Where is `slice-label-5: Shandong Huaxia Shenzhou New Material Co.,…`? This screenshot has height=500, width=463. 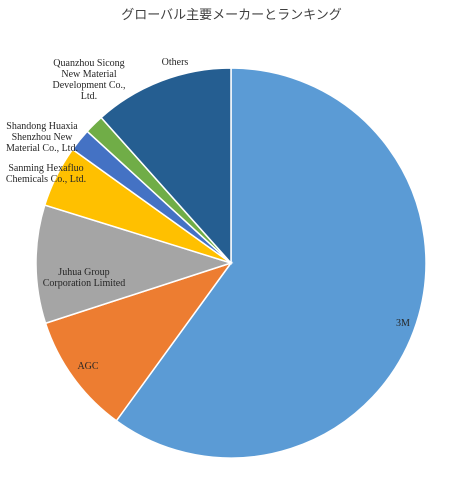 slice-label-5: Shandong Huaxia Shenzhou New Material Co.,… is located at coordinates (42, 137).